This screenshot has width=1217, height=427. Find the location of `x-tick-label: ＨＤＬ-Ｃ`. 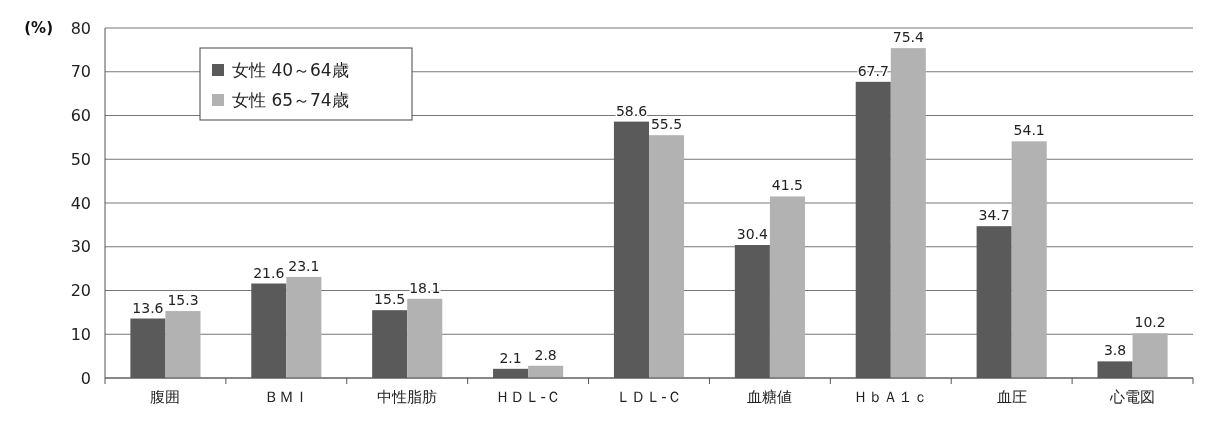

x-tick-label: ＨＤＬ-Ｃ is located at coordinates (528, 397).